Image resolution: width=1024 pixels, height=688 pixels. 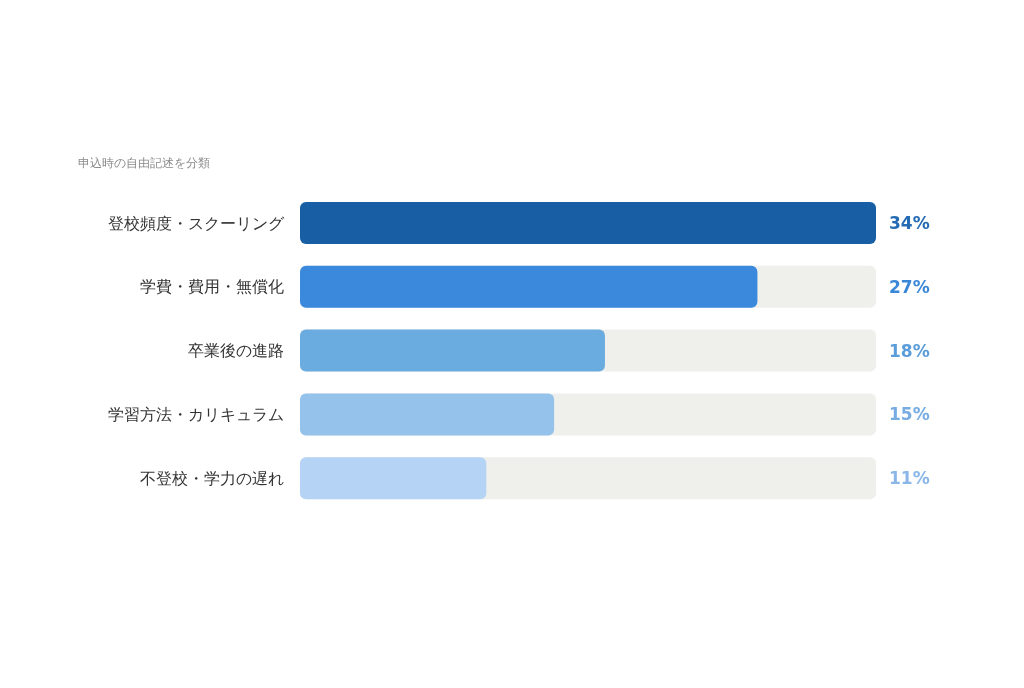 What do you see at coordinates (196, 223) in the screenshot?
I see `y-tick-label: 登校頻度・スクーリング` at bounding box center [196, 223].